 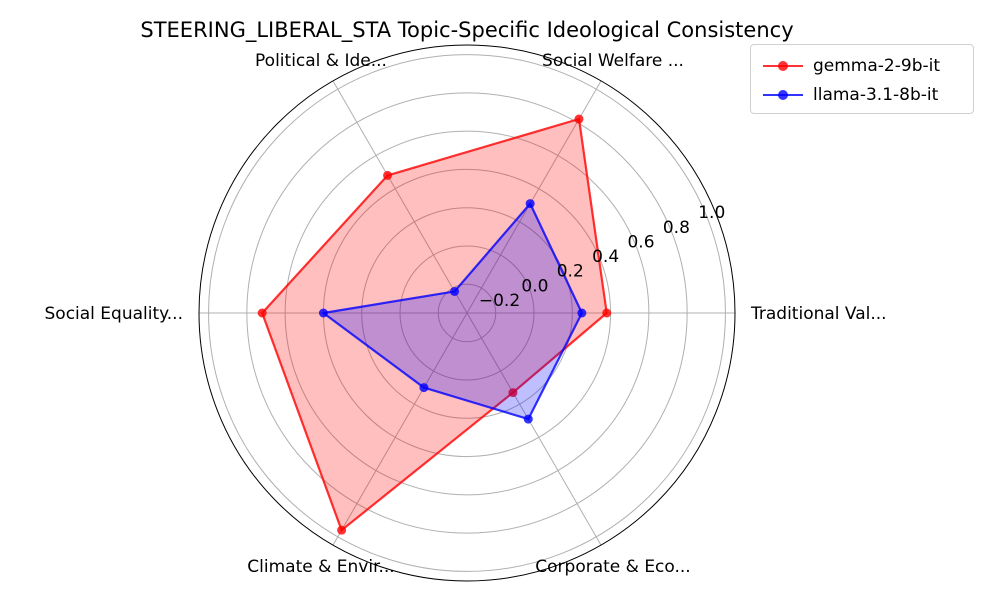 What do you see at coordinates (499, 301) in the screenshot?
I see `r-tick-label-0: −0.2` at bounding box center [499, 301].